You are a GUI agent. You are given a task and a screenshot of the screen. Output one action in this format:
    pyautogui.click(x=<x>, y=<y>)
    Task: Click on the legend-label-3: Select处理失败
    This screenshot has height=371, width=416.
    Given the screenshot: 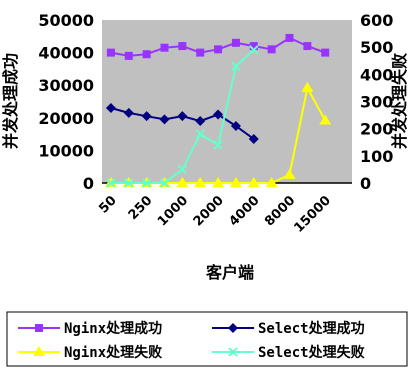 What is the action you would take?
    pyautogui.click(x=312, y=352)
    